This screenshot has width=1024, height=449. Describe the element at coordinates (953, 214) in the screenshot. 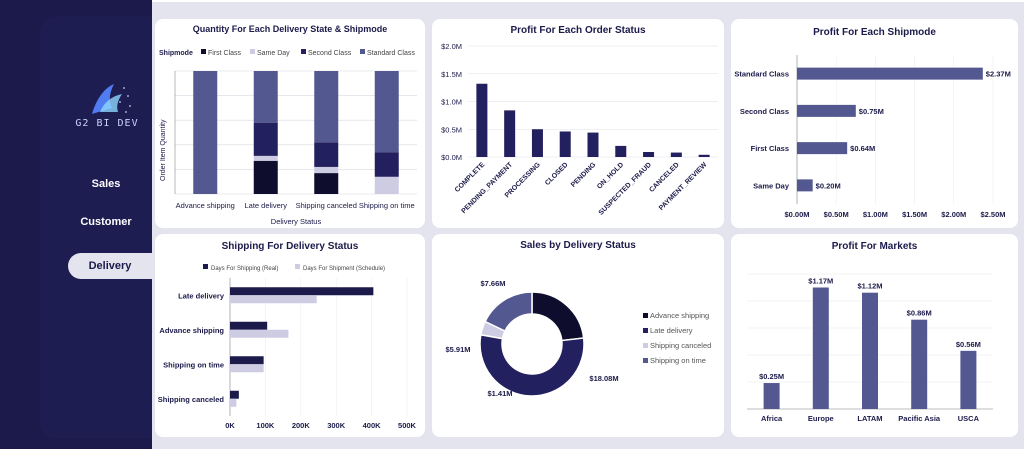

I see `x-tick-label: $2.00M` at that location.